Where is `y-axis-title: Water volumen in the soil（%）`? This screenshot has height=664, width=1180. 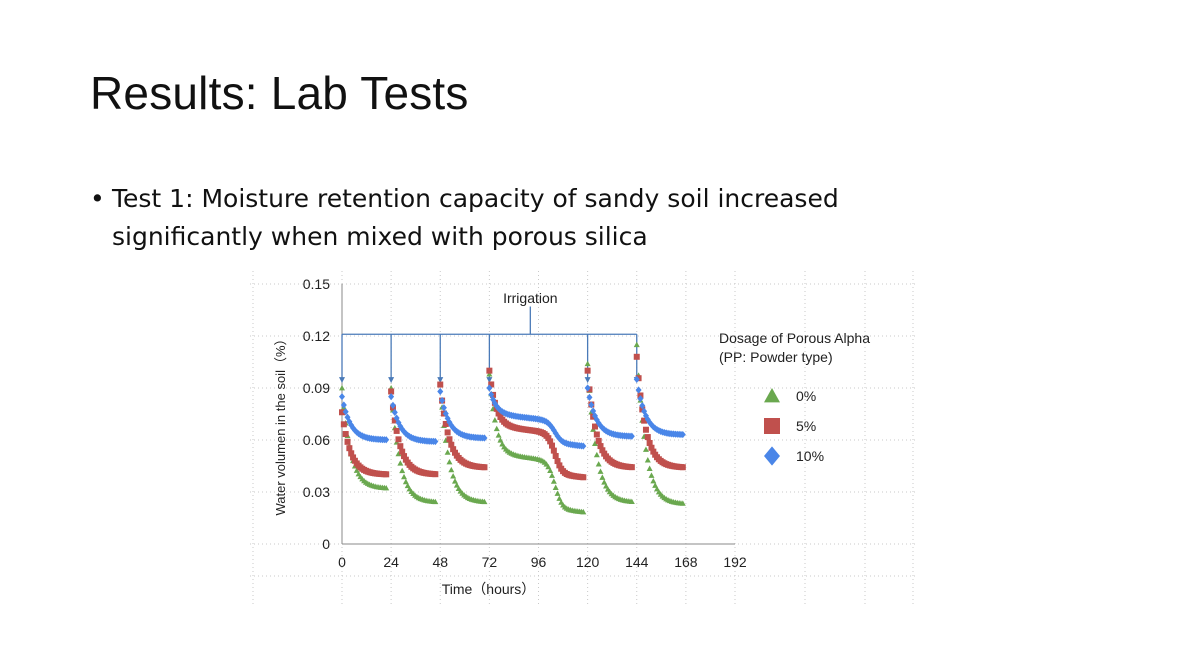
y-axis-title: Water volumen in the soil（%） is located at coordinates (280, 423).